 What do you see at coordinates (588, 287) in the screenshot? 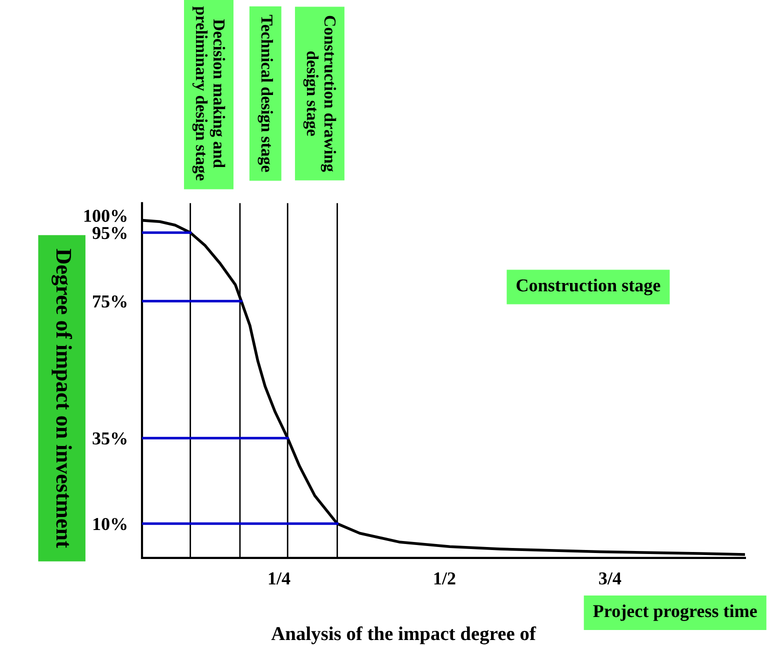
I see `annotation: Construction stage` at bounding box center [588, 287].